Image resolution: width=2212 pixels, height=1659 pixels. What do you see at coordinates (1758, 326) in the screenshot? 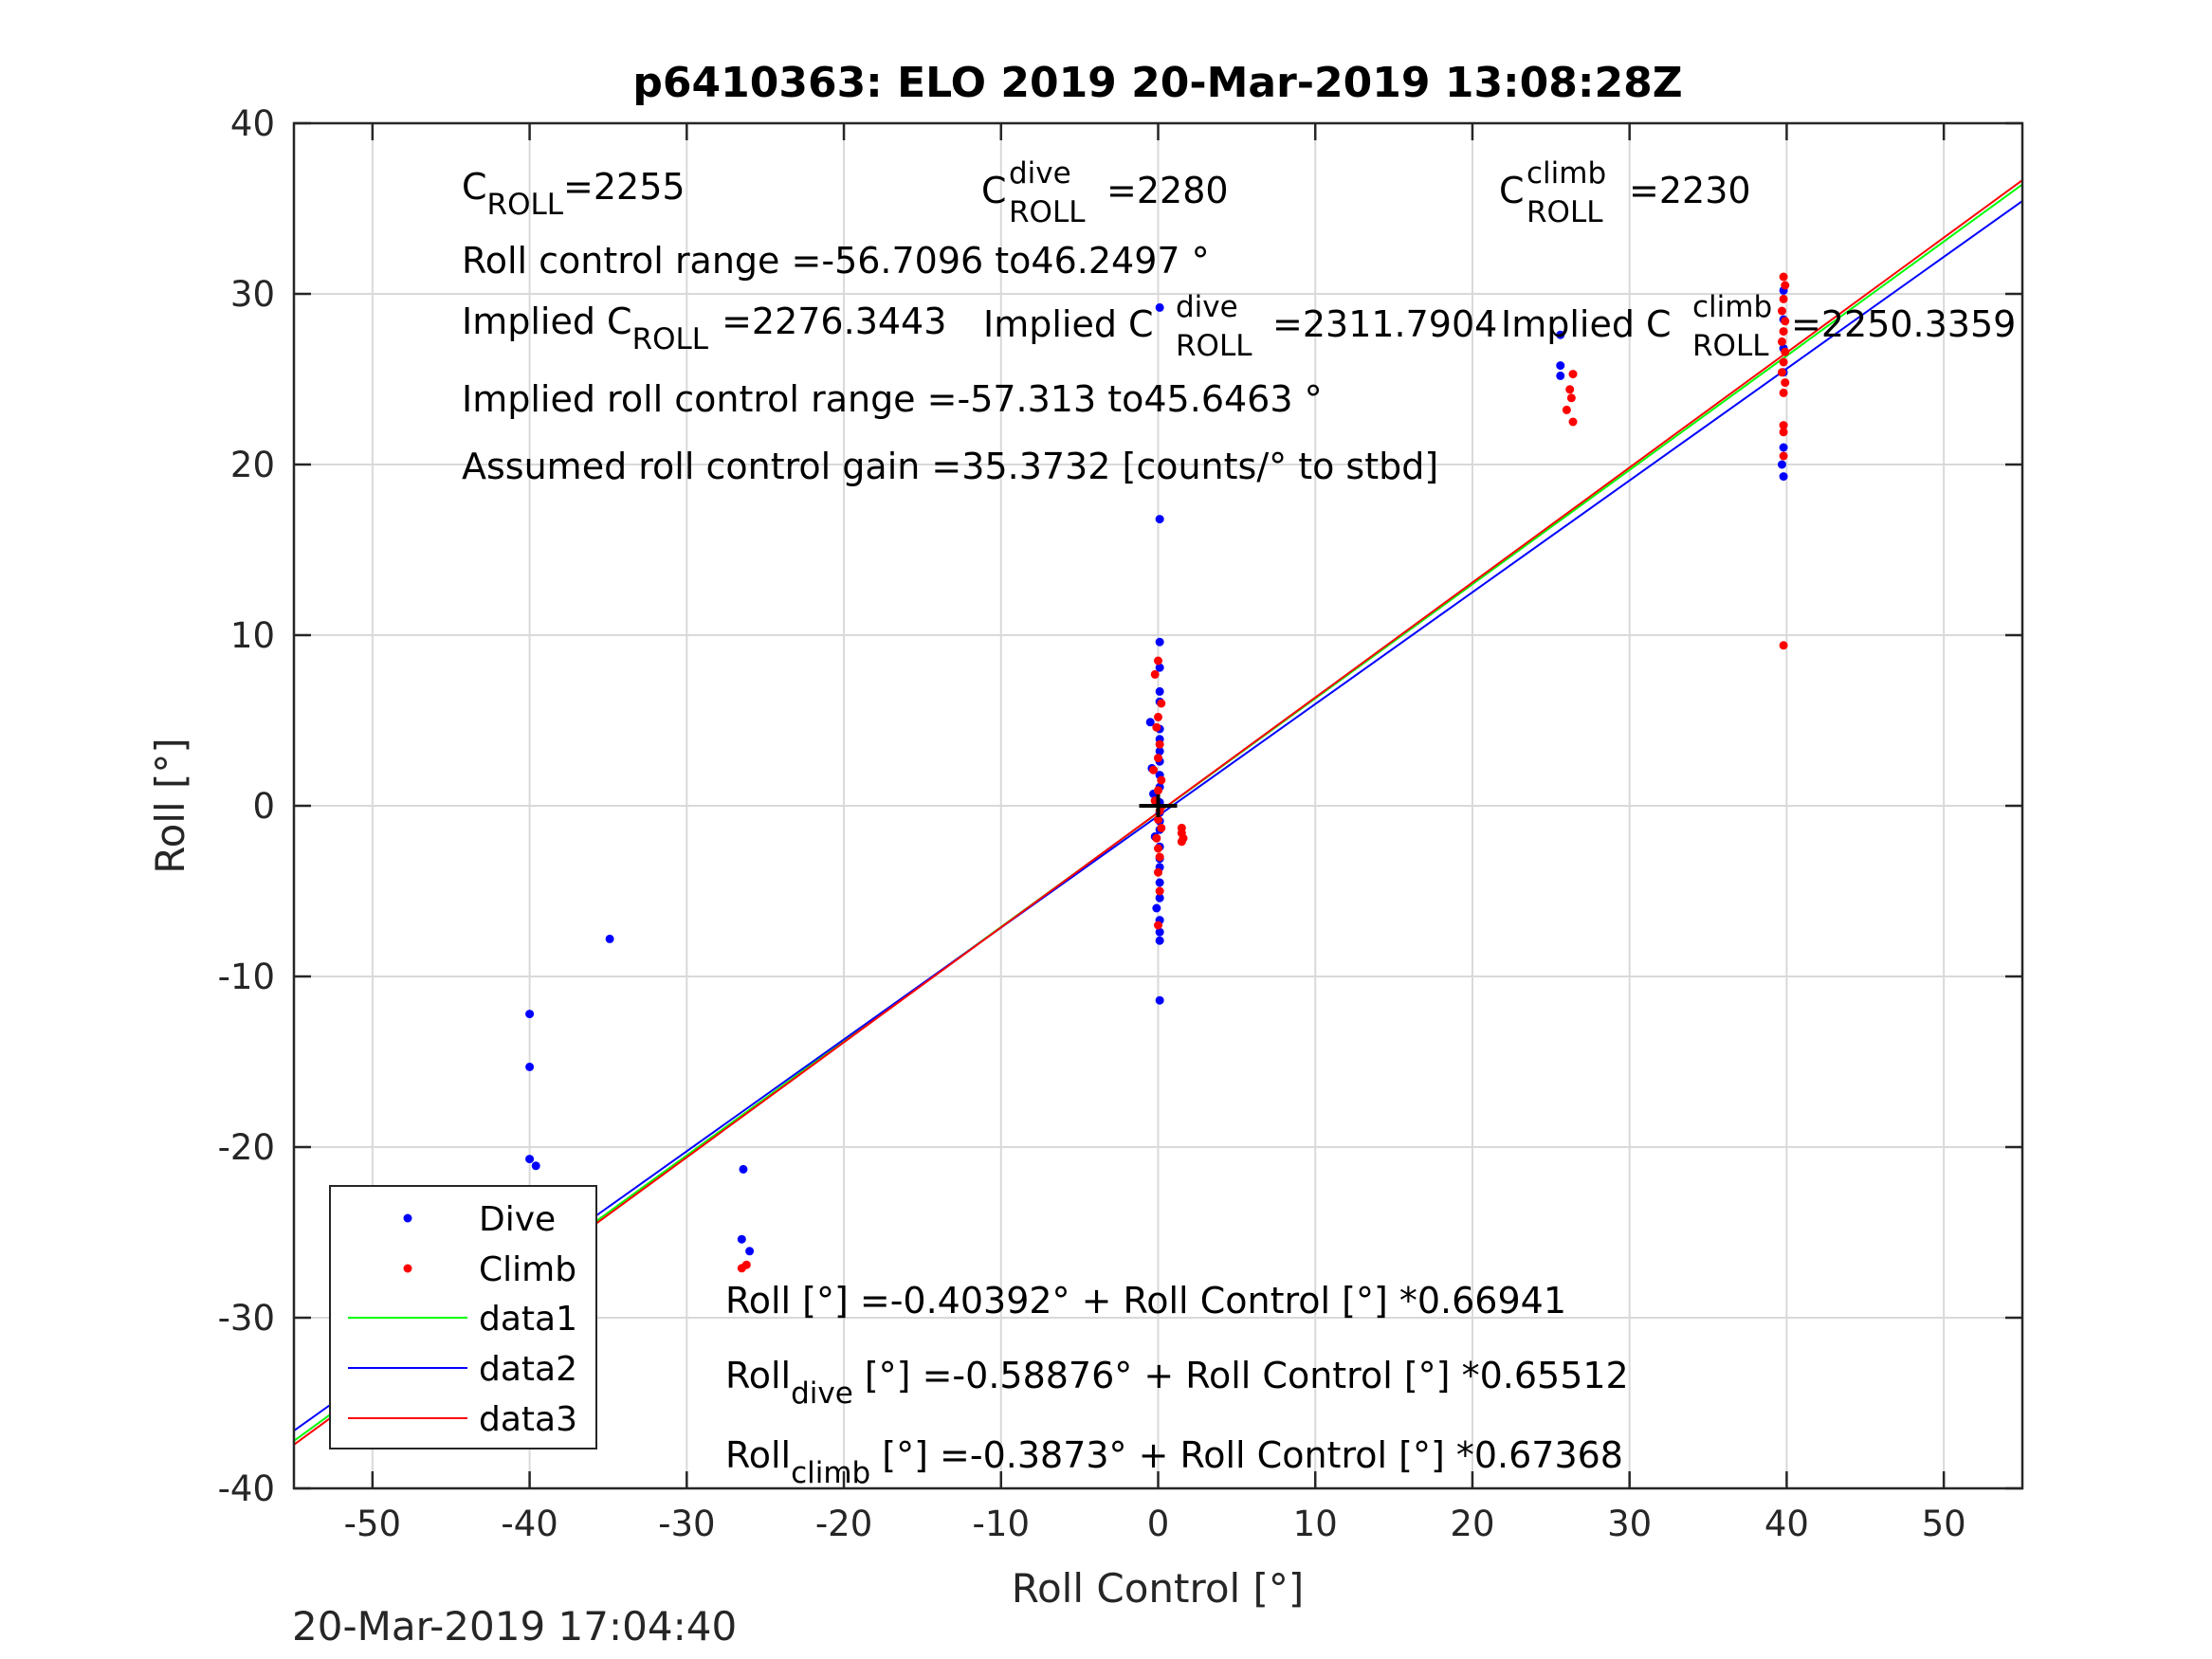
I see `annotation-implied-c-roll-climb: Implied C climb ROLL =2250.3359` at bounding box center [1758, 326].